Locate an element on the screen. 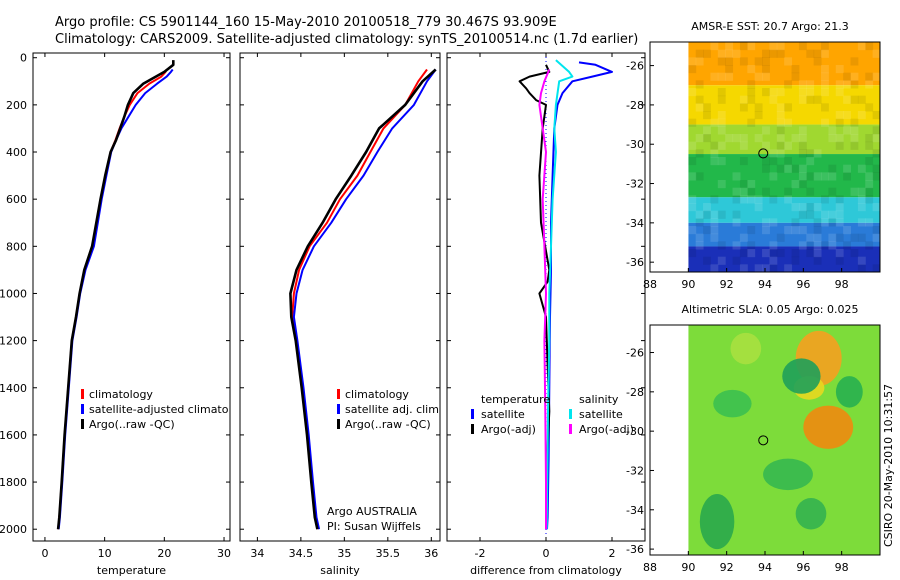 This screenshot has width=900, height=580. x-tick-label: 94 is located at coordinates (765, 567).